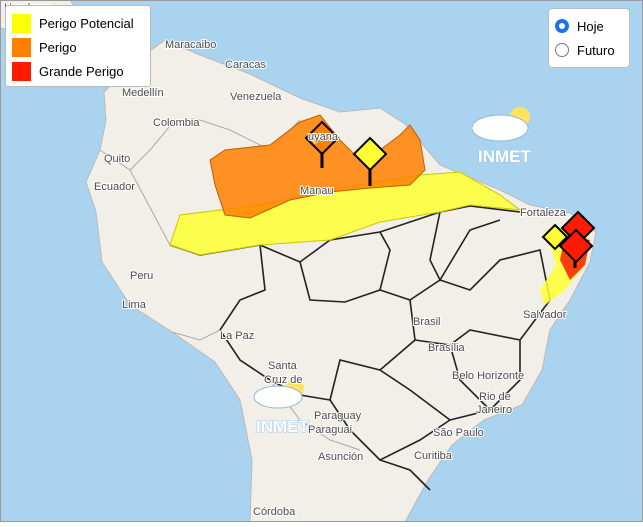 The image size is (643, 527). Describe the element at coordinates (494, 410) in the screenshot. I see `place-label: Janeiro` at that location.